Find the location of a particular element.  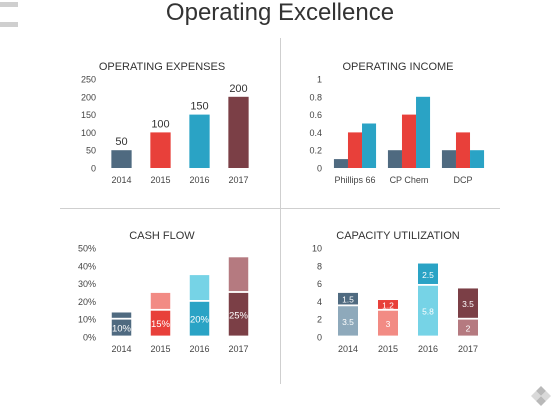

x-tick-label: Phillips 66 is located at coordinates (354, 180).